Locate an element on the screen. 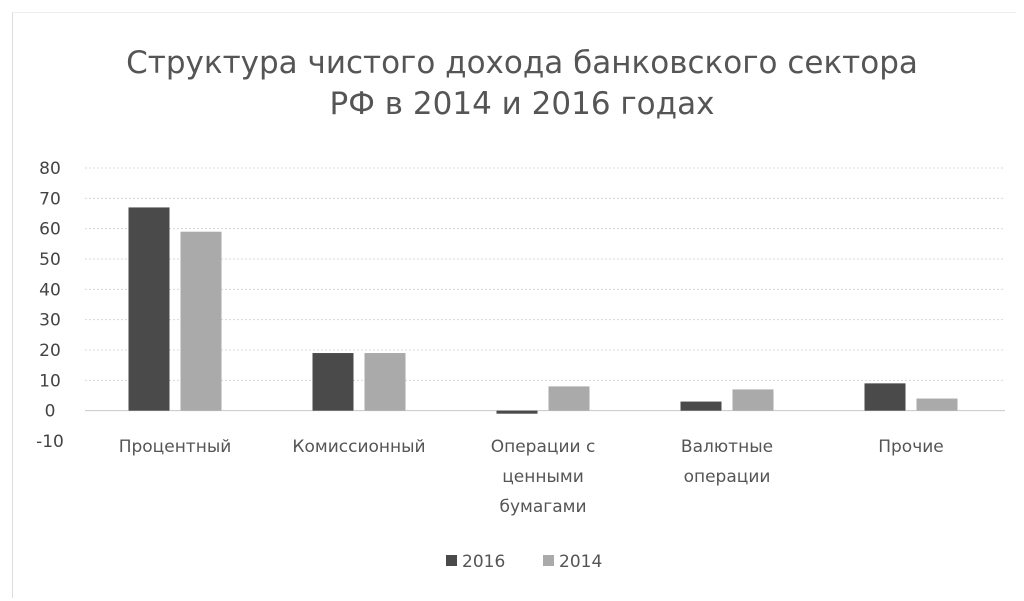 The width and height of the screenshot is (1024, 601). y-tick-label: 0 is located at coordinates (50, 412).